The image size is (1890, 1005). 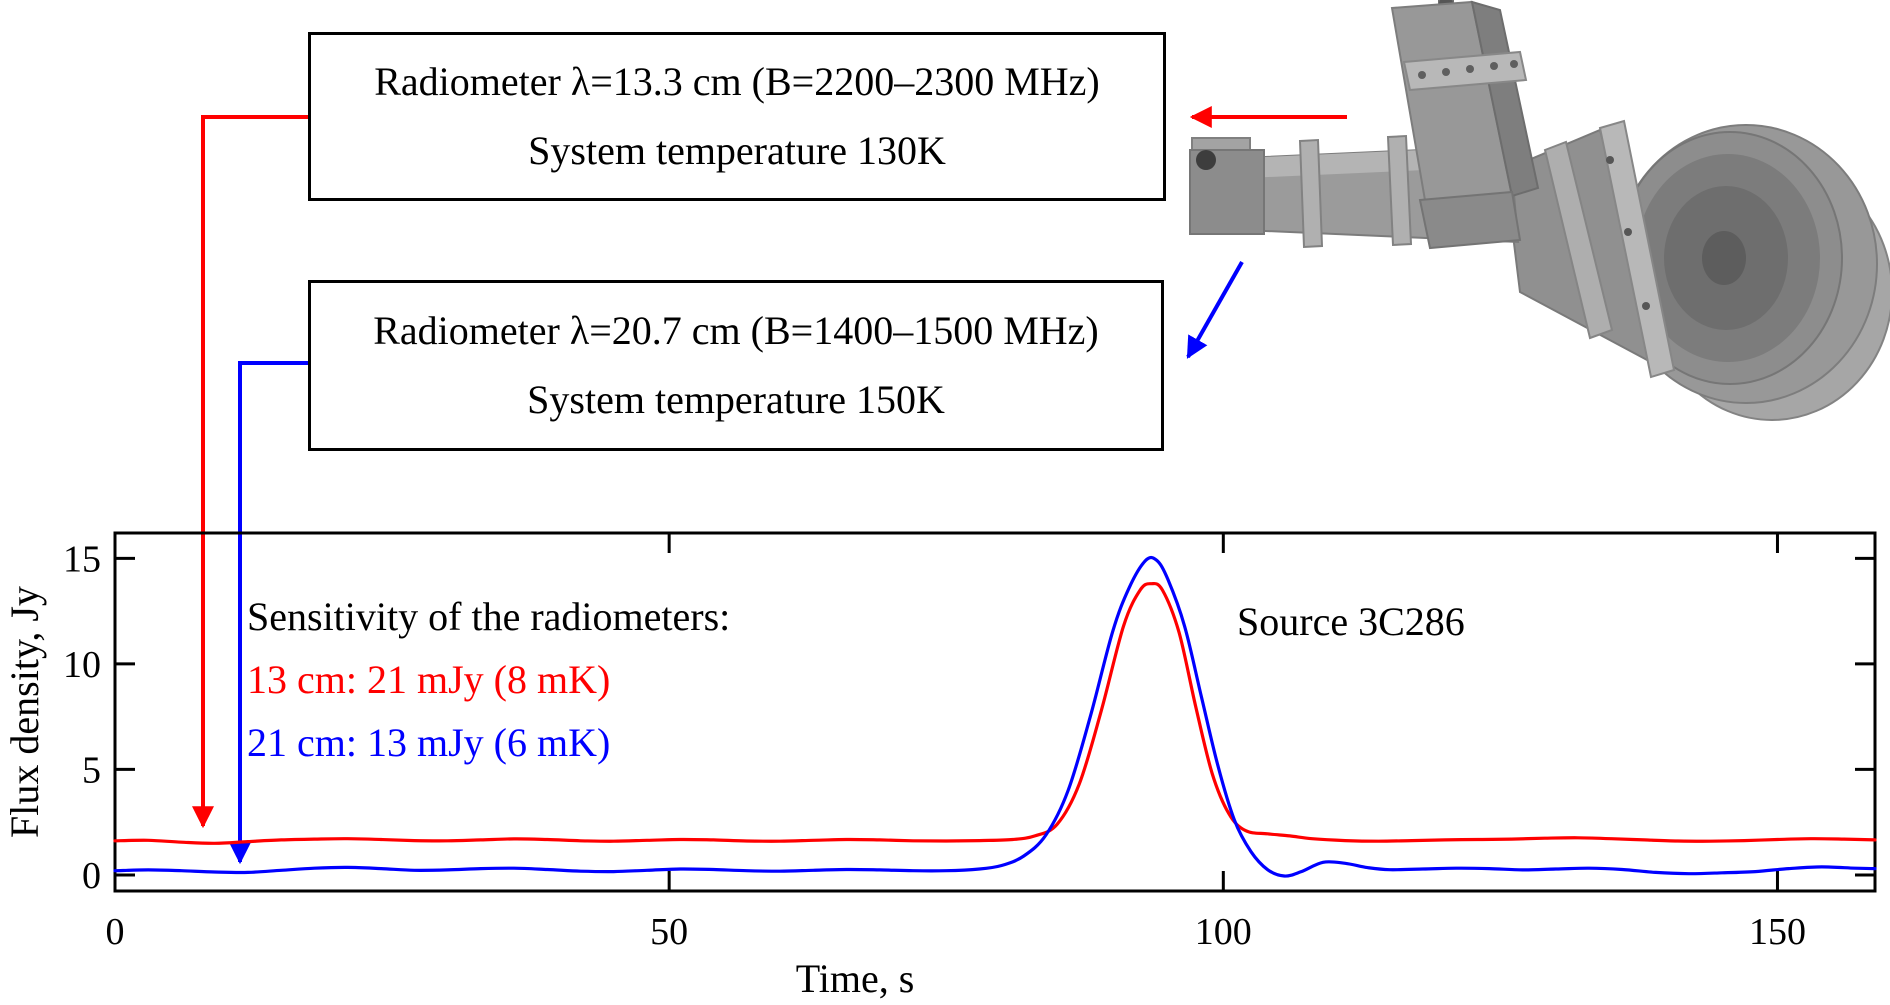 What do you see at coordinates (736, 400) in the screenshot?
I see `radiometer-21cm-temperature: System temperature 150K` at bounding box center [736, 400].